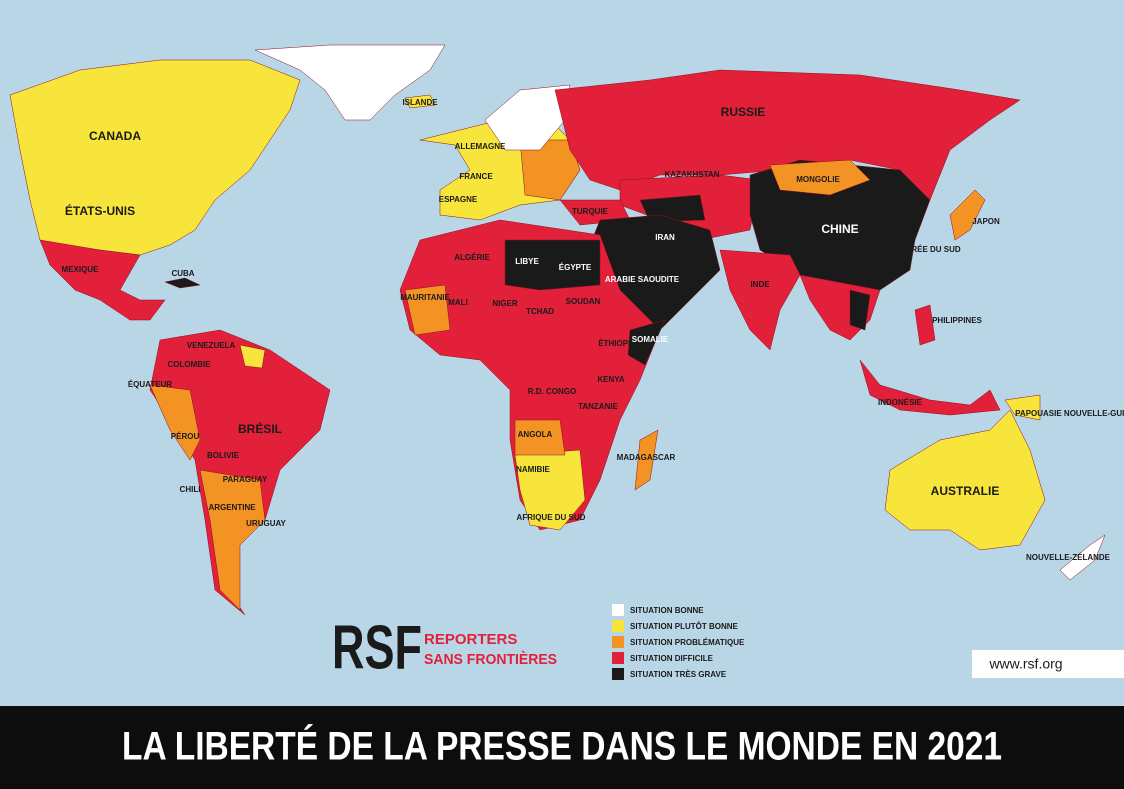  Describe the element at coordinates (150, 384) in the screenshot. I see `country-label: ÉQUATEUR` at that location.